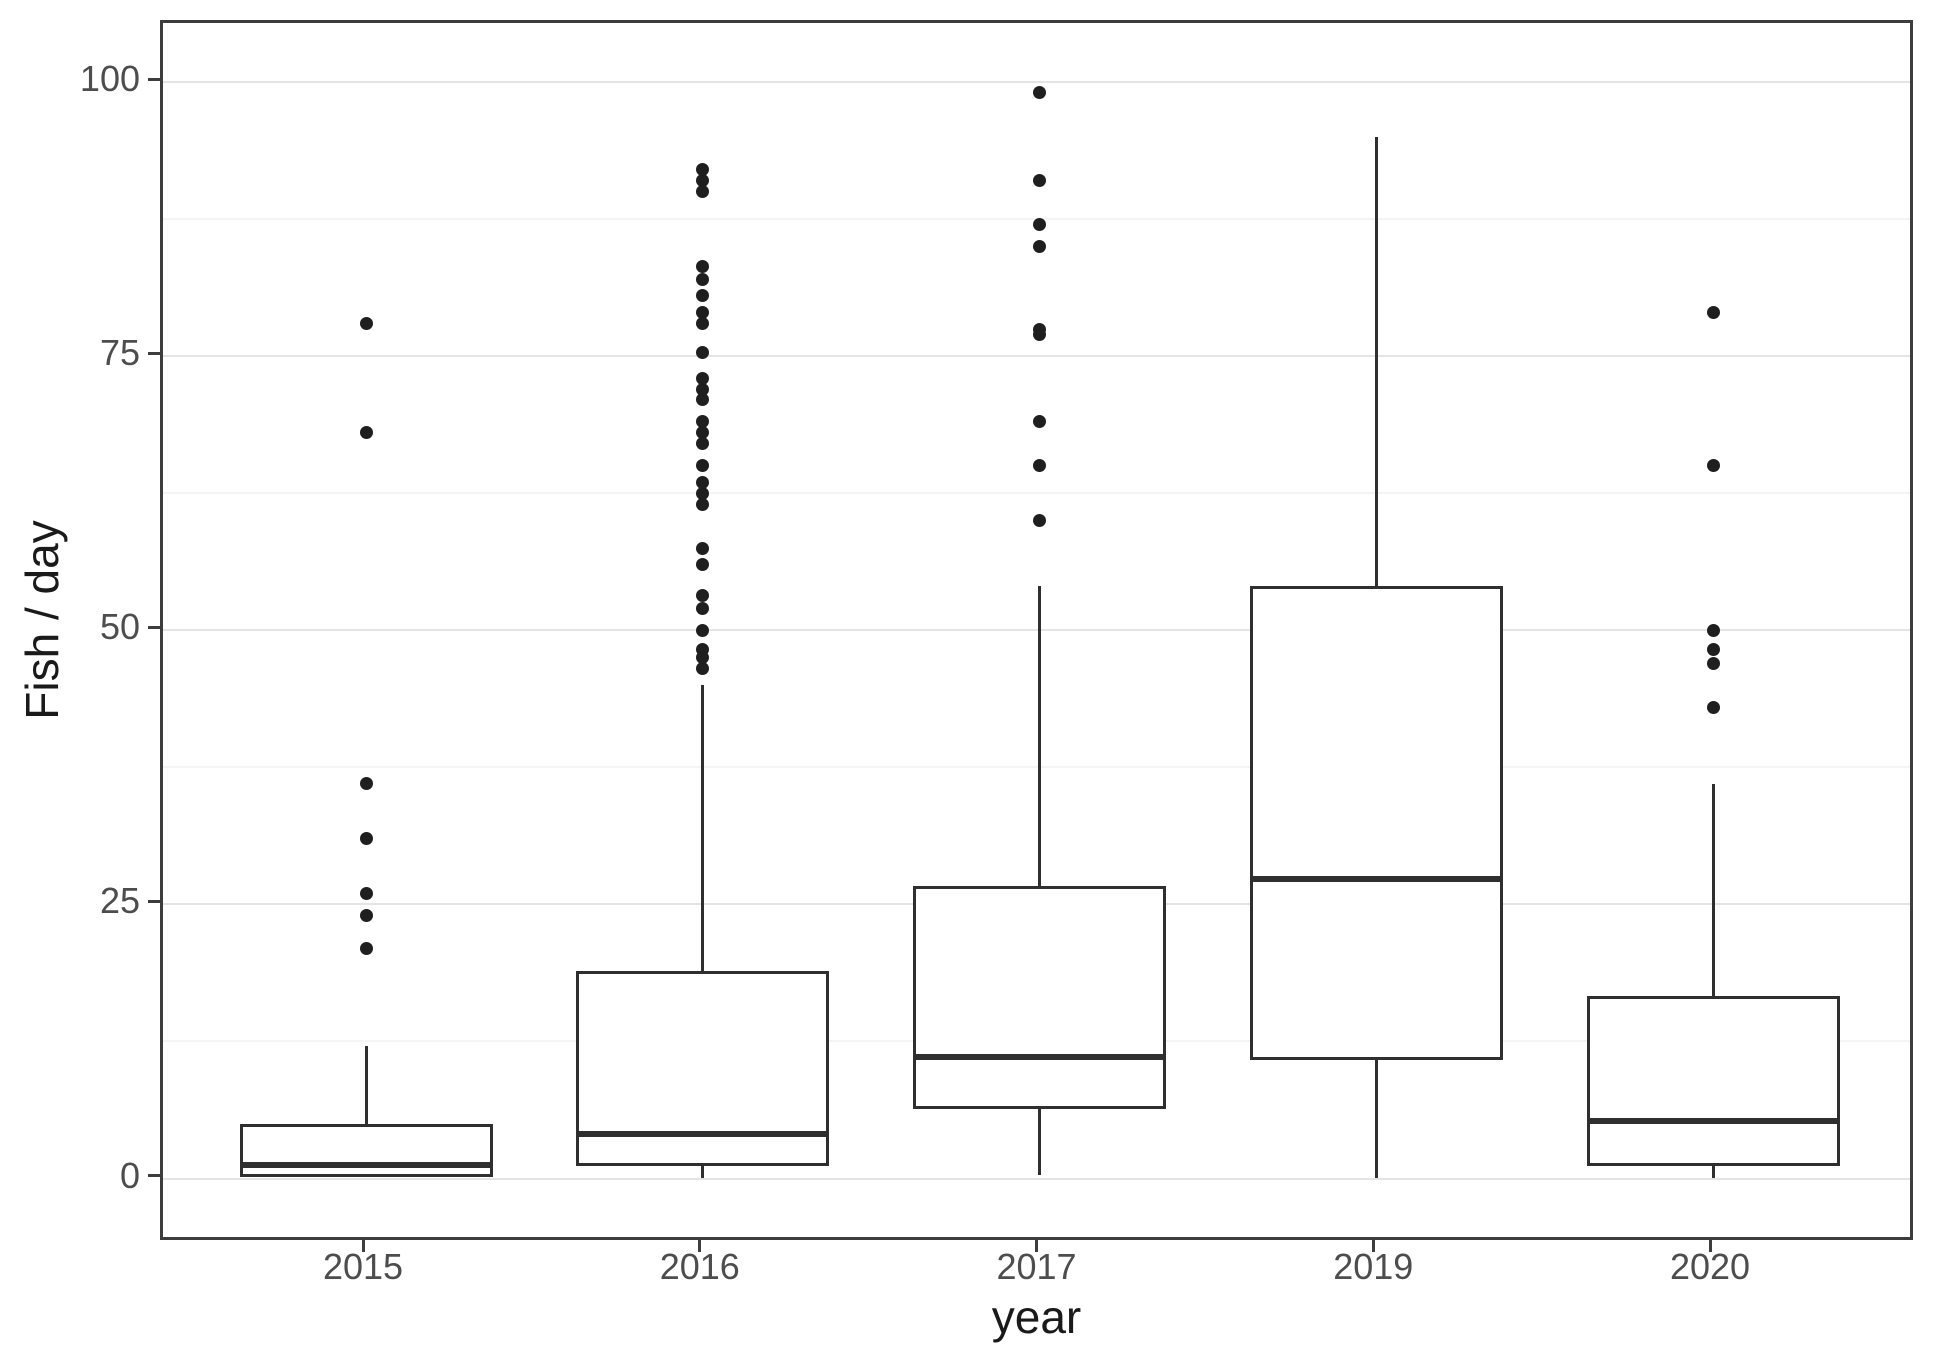 Image resolution: width=1936 pixels, height=1358 pixels. Describe the element at coordinates (366, 1150) in the screenshot. I see `boxplot-box-2015` at that location.